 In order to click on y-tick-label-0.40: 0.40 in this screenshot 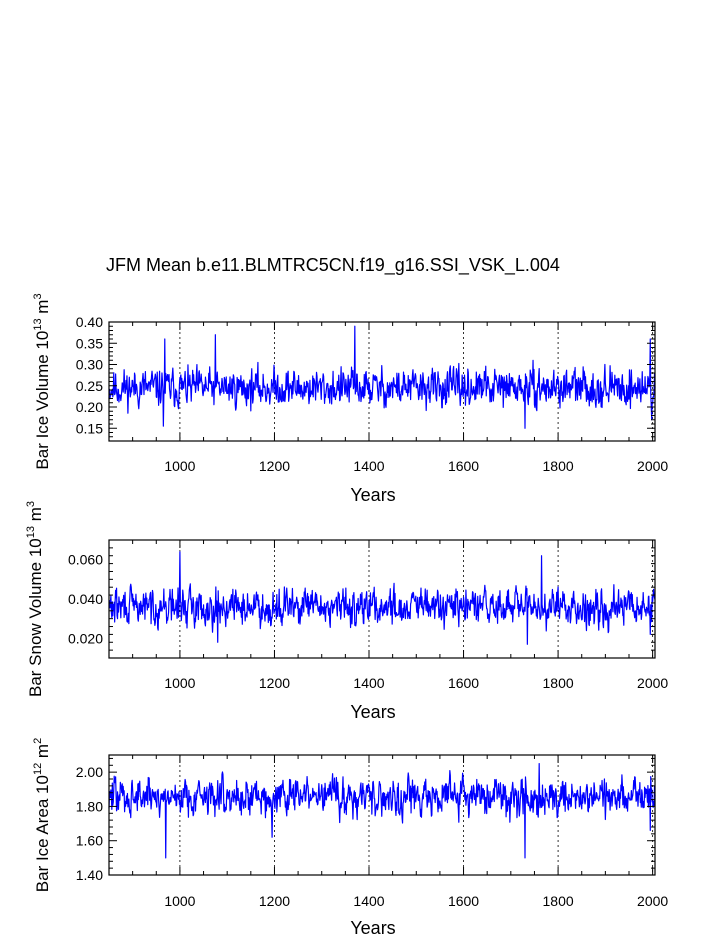, I will do `click(89, 322)`.